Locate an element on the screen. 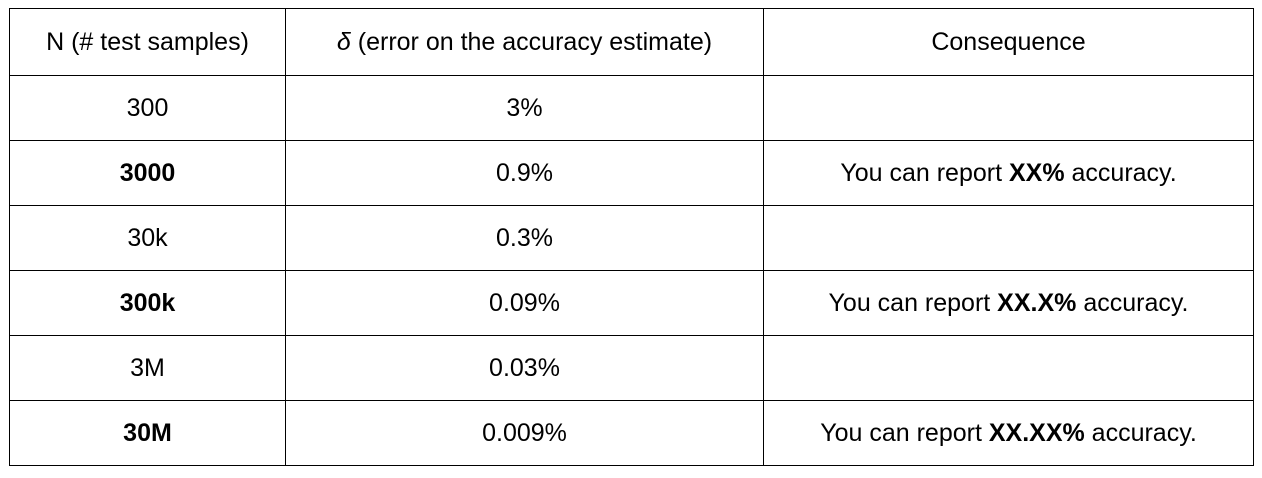 Image resolution: width=1262 pixels, height=478 pixels. cell-n: 30M is located at coordinates (147, 433).